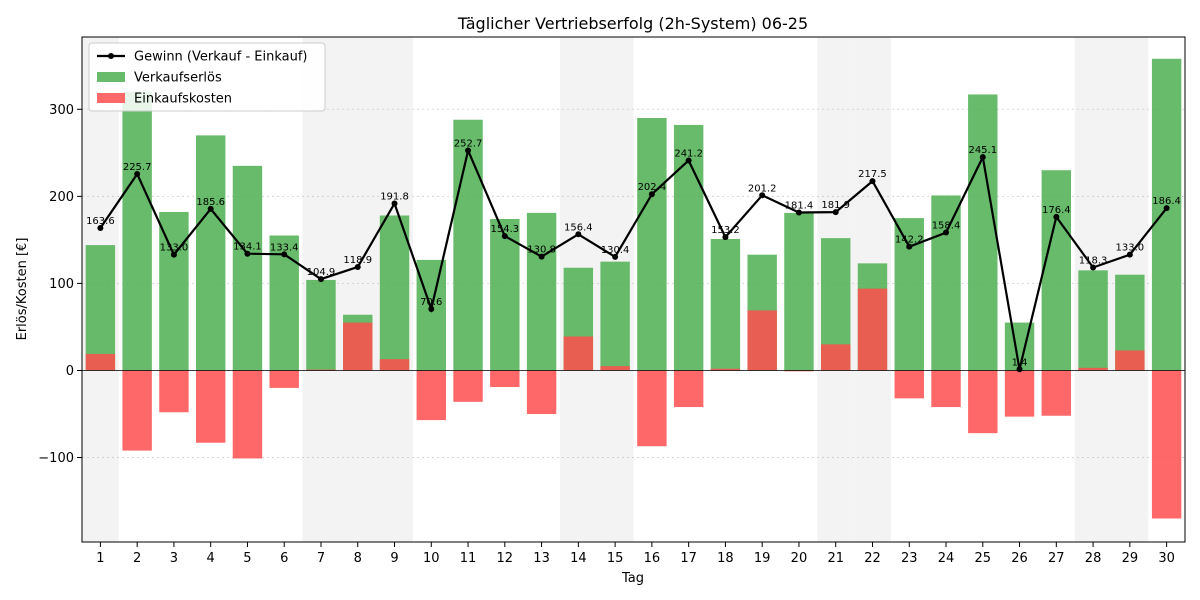 Image resolution: width=1200 pixels, height=600 pixels. I want to click on x-tick-label: 10, so click(431, 558).